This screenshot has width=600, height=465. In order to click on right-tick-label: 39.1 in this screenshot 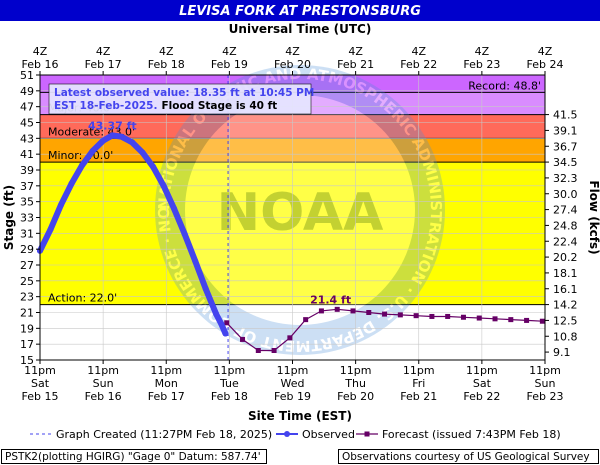, I will do `click(565, 130)`.